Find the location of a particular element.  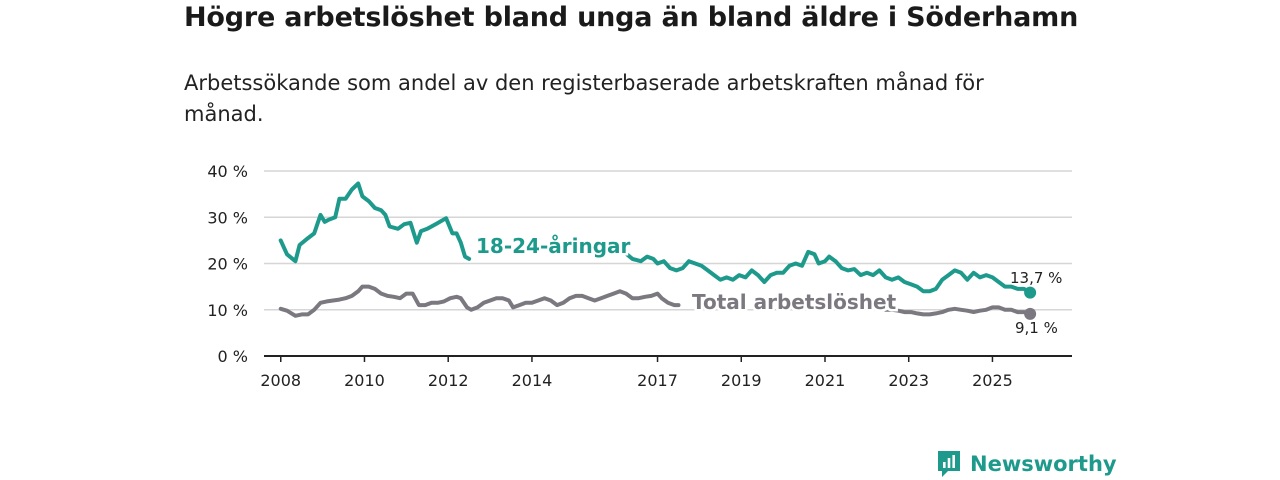

series-label-total: Total arbetslöshet is located at coordinates (794, 302).